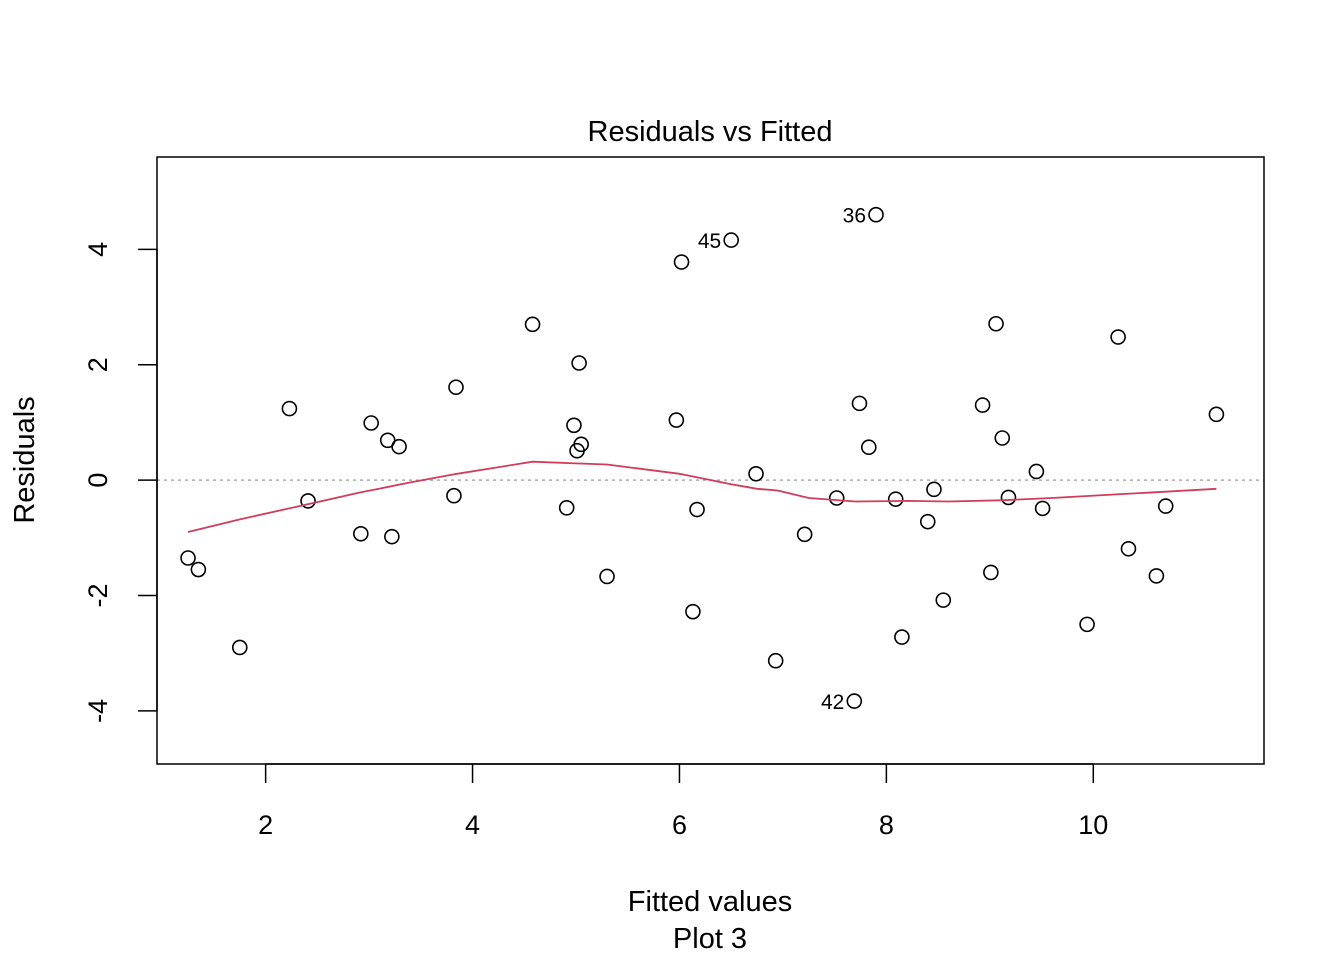  Describe the element at coordinates (98, 364) in the screenshot. I see `y-tick-label: 2` at that location.